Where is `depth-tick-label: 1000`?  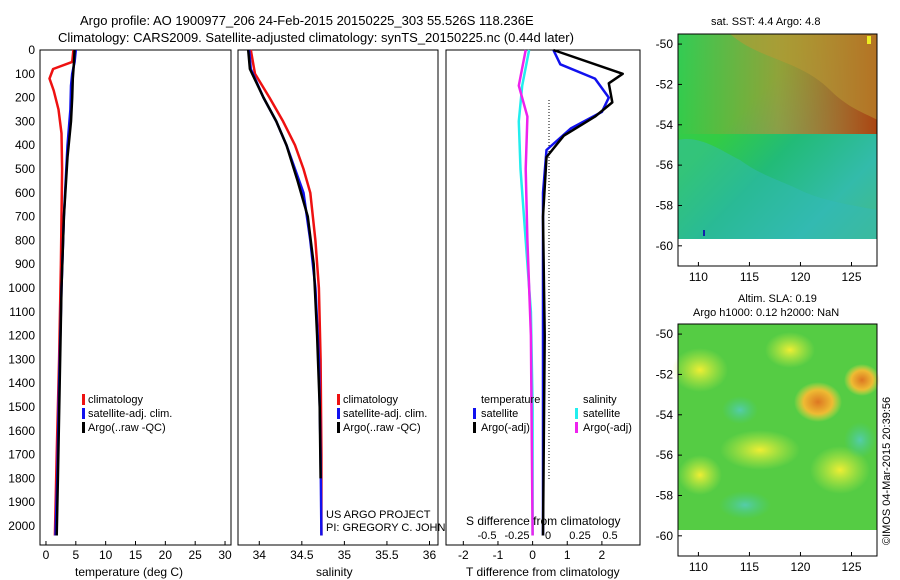
depth-tick-label: 1000 is located at coordinates (21, 288).